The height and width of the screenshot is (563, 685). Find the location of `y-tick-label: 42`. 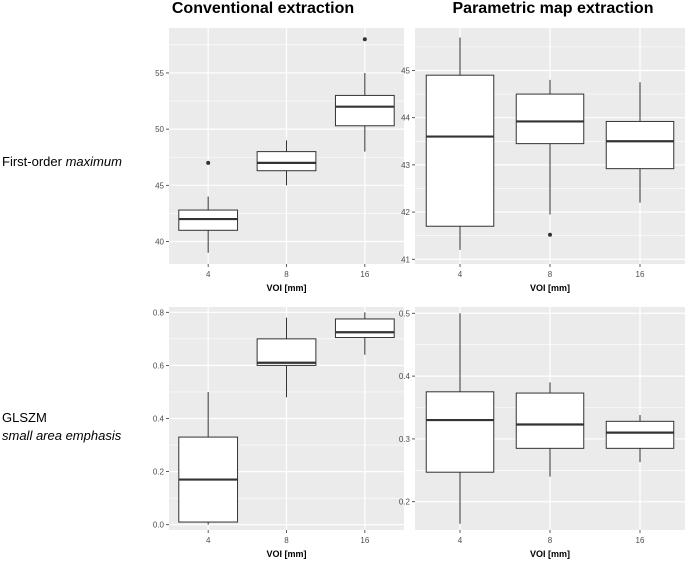

y-tick-label: 42 is located at coordinates (405, 212).